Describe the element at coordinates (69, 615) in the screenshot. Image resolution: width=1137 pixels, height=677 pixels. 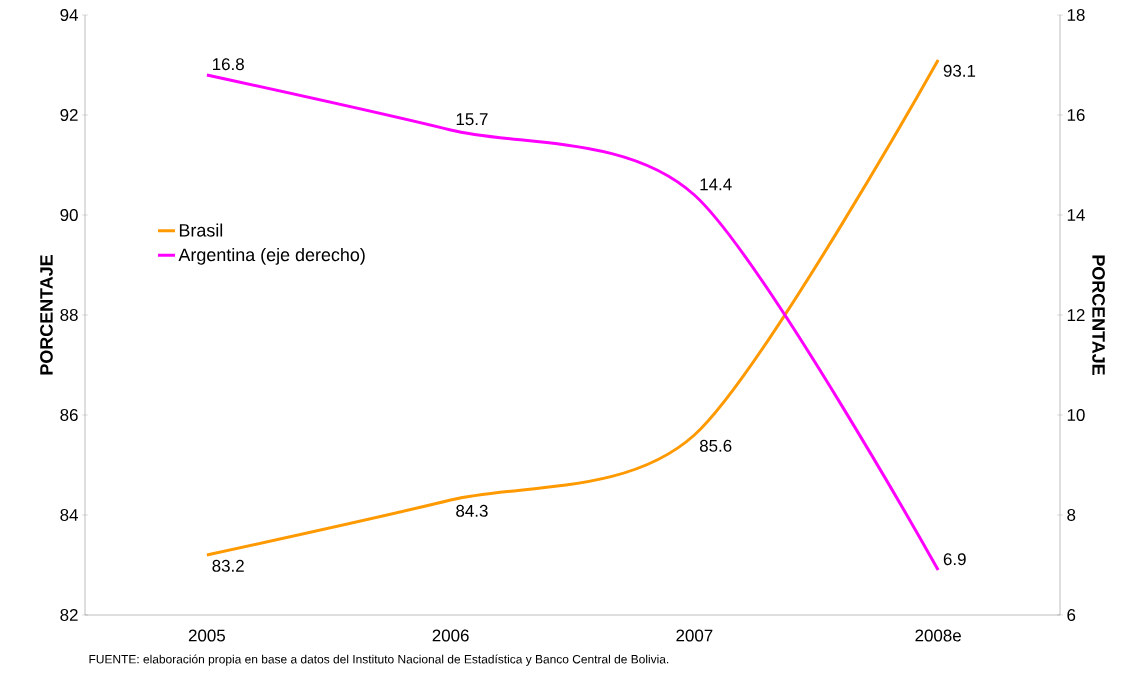
I see `y-tick-label: 82` at that location.